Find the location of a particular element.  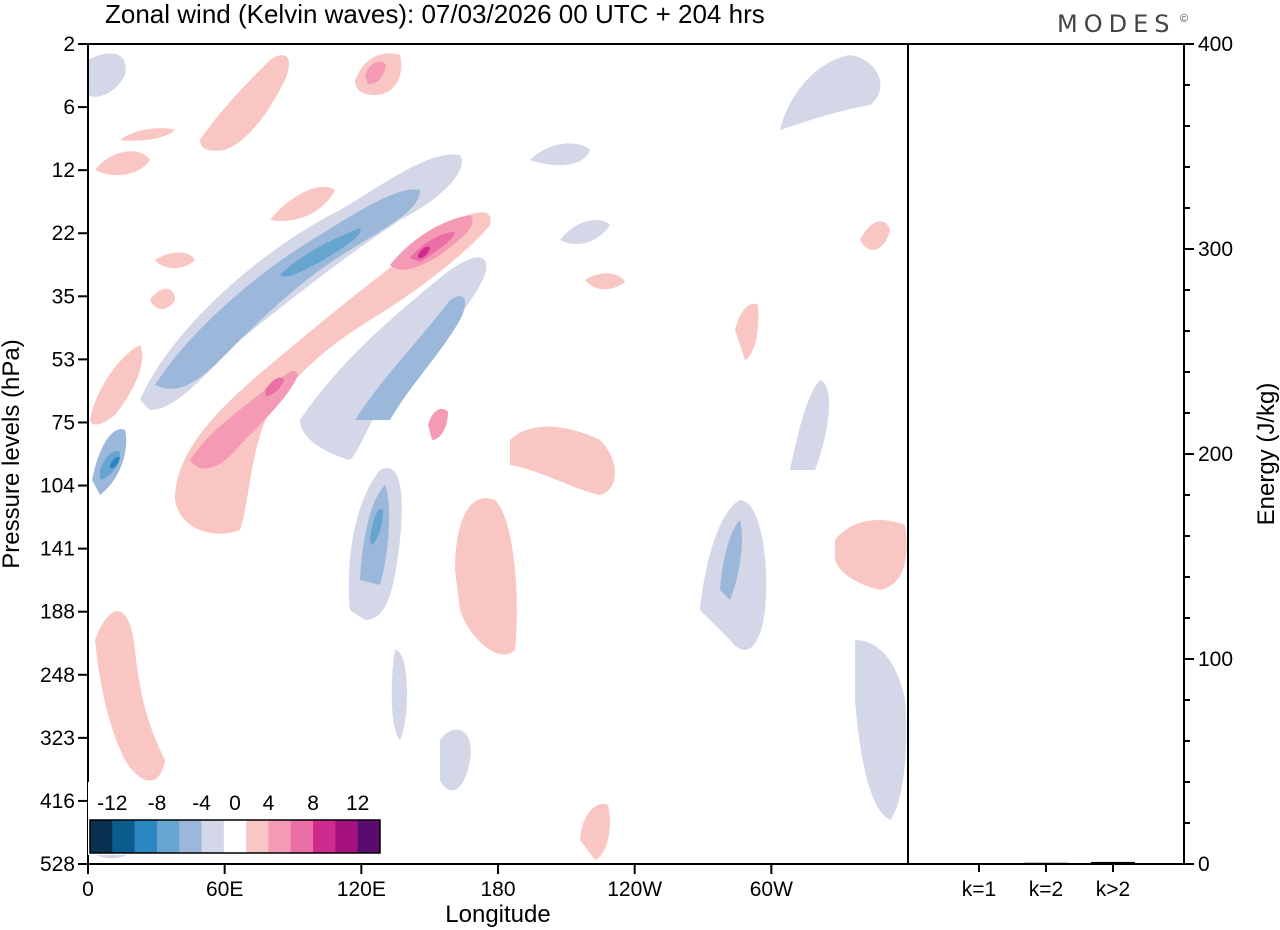

y-tick-label: 75 is located at coordinates (63, 422).